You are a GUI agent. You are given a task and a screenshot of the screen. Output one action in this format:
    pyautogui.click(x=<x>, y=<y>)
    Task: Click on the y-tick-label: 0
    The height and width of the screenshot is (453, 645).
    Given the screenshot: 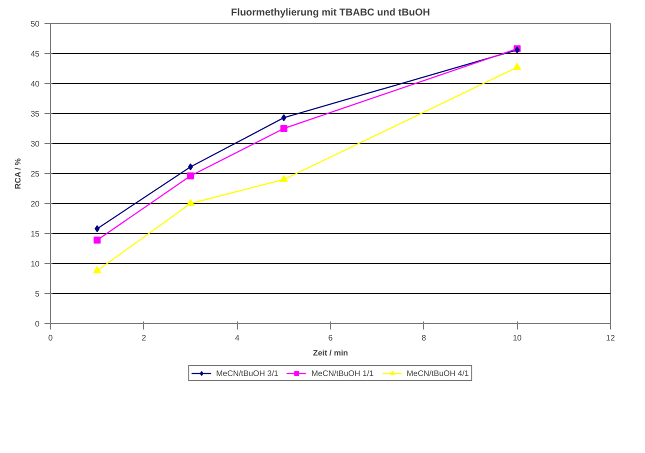 What is the action you would take?
    pyautogui.click(x=37, y=324)
    